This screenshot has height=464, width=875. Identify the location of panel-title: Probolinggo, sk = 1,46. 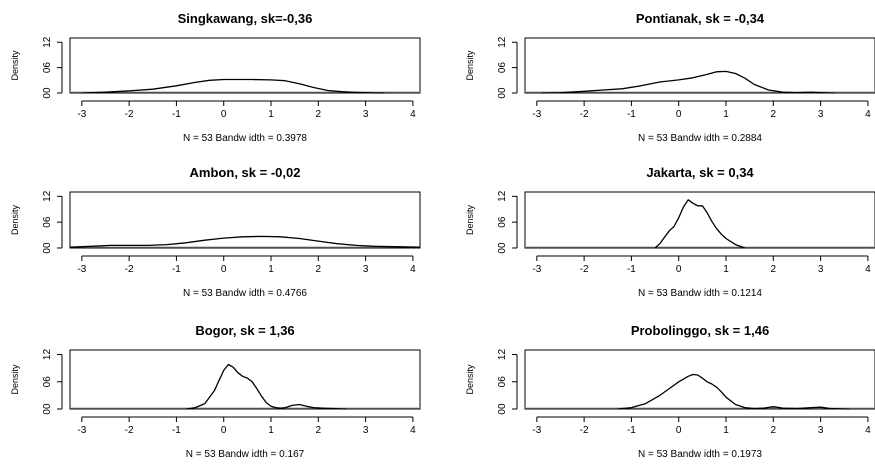
(700, 330).